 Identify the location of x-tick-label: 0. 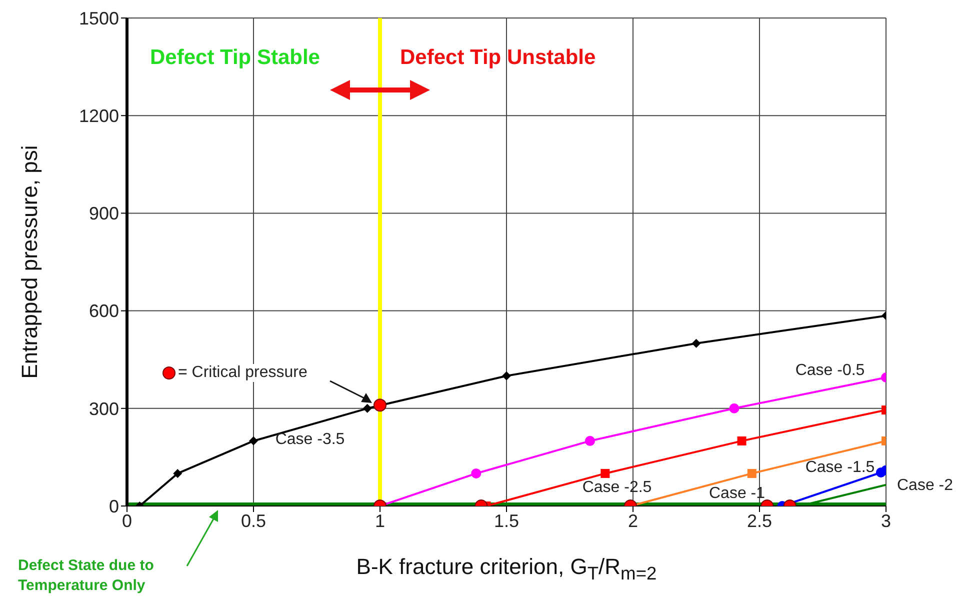
(127, 520).